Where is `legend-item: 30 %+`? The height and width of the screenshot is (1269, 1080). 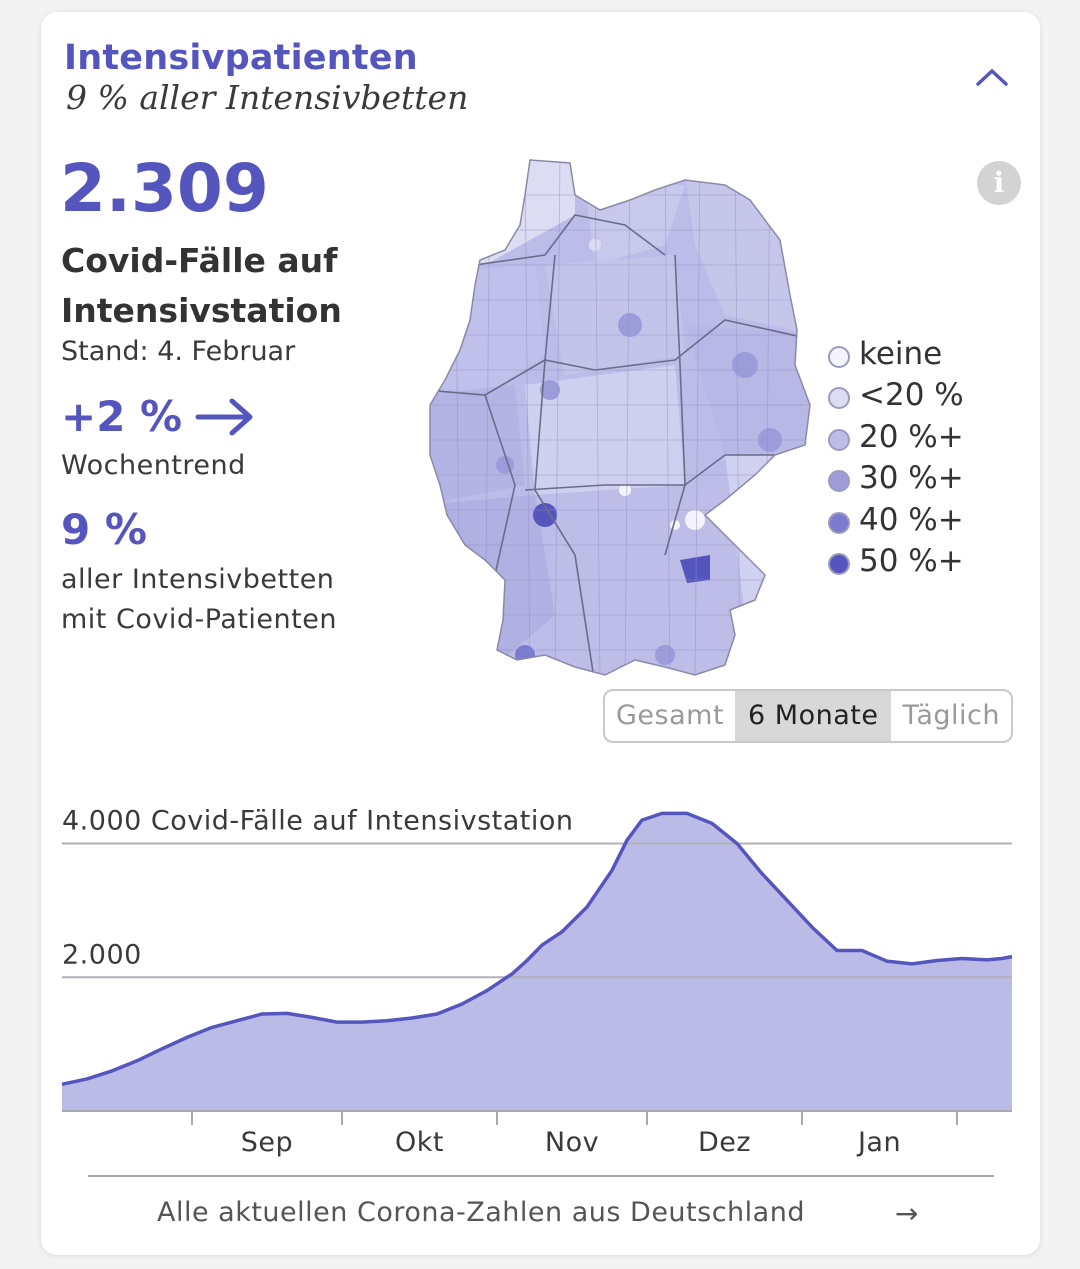 legend-item: 30 %+ is located at coordinates (896, 479).